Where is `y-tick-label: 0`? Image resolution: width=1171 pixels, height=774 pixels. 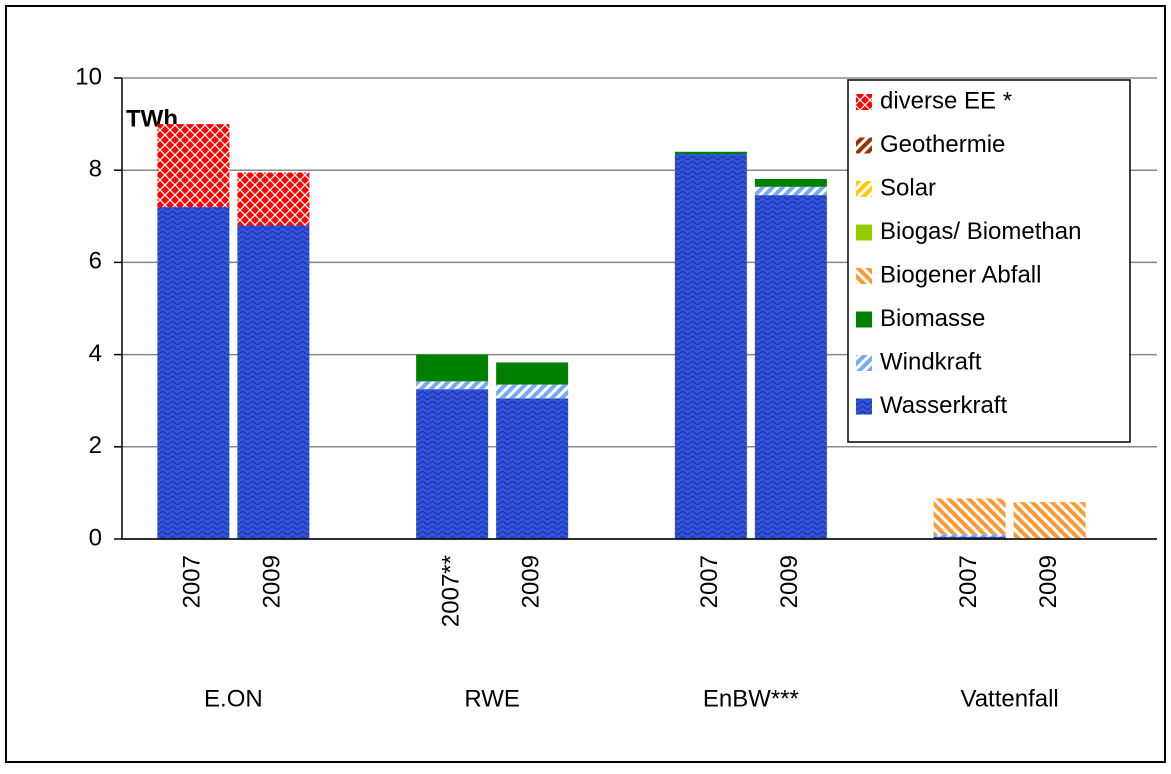 y-tick-label: 0 is located at coordinates (95, 537).